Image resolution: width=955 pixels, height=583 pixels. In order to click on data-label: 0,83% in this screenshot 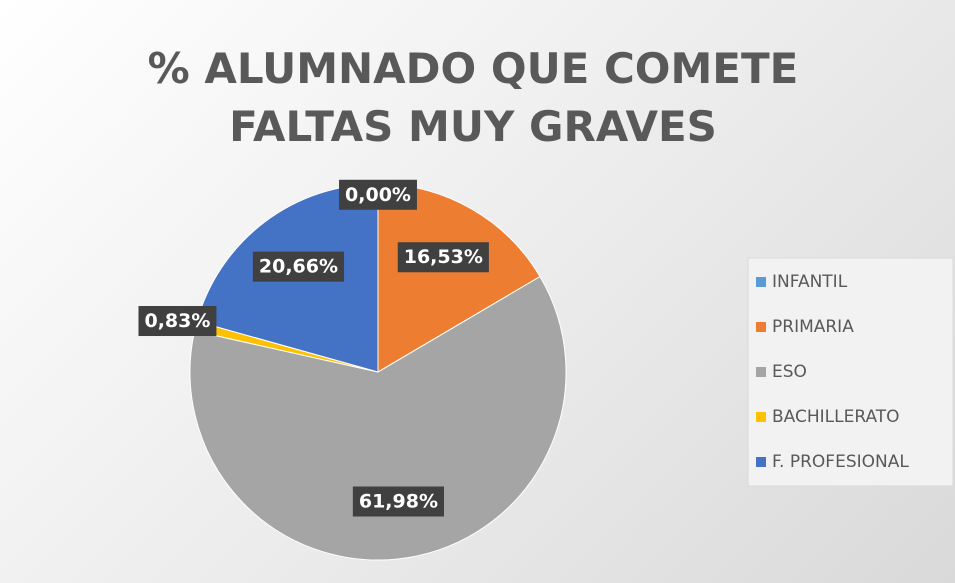, I will do `click(177, 321)`.